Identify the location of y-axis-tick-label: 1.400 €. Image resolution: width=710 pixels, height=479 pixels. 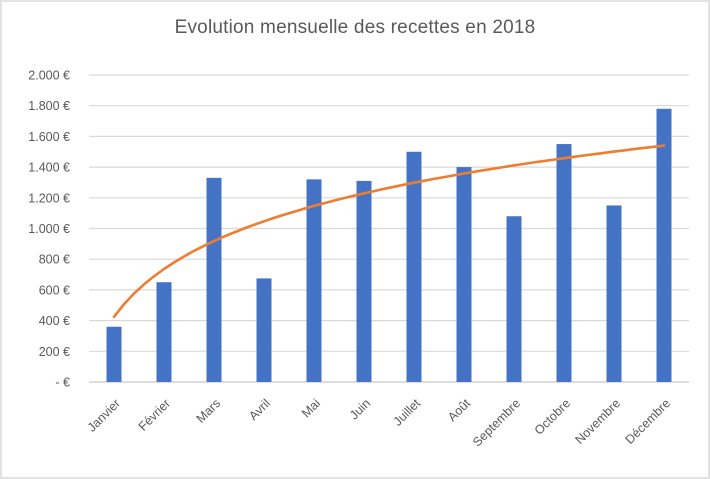
(49, 168).